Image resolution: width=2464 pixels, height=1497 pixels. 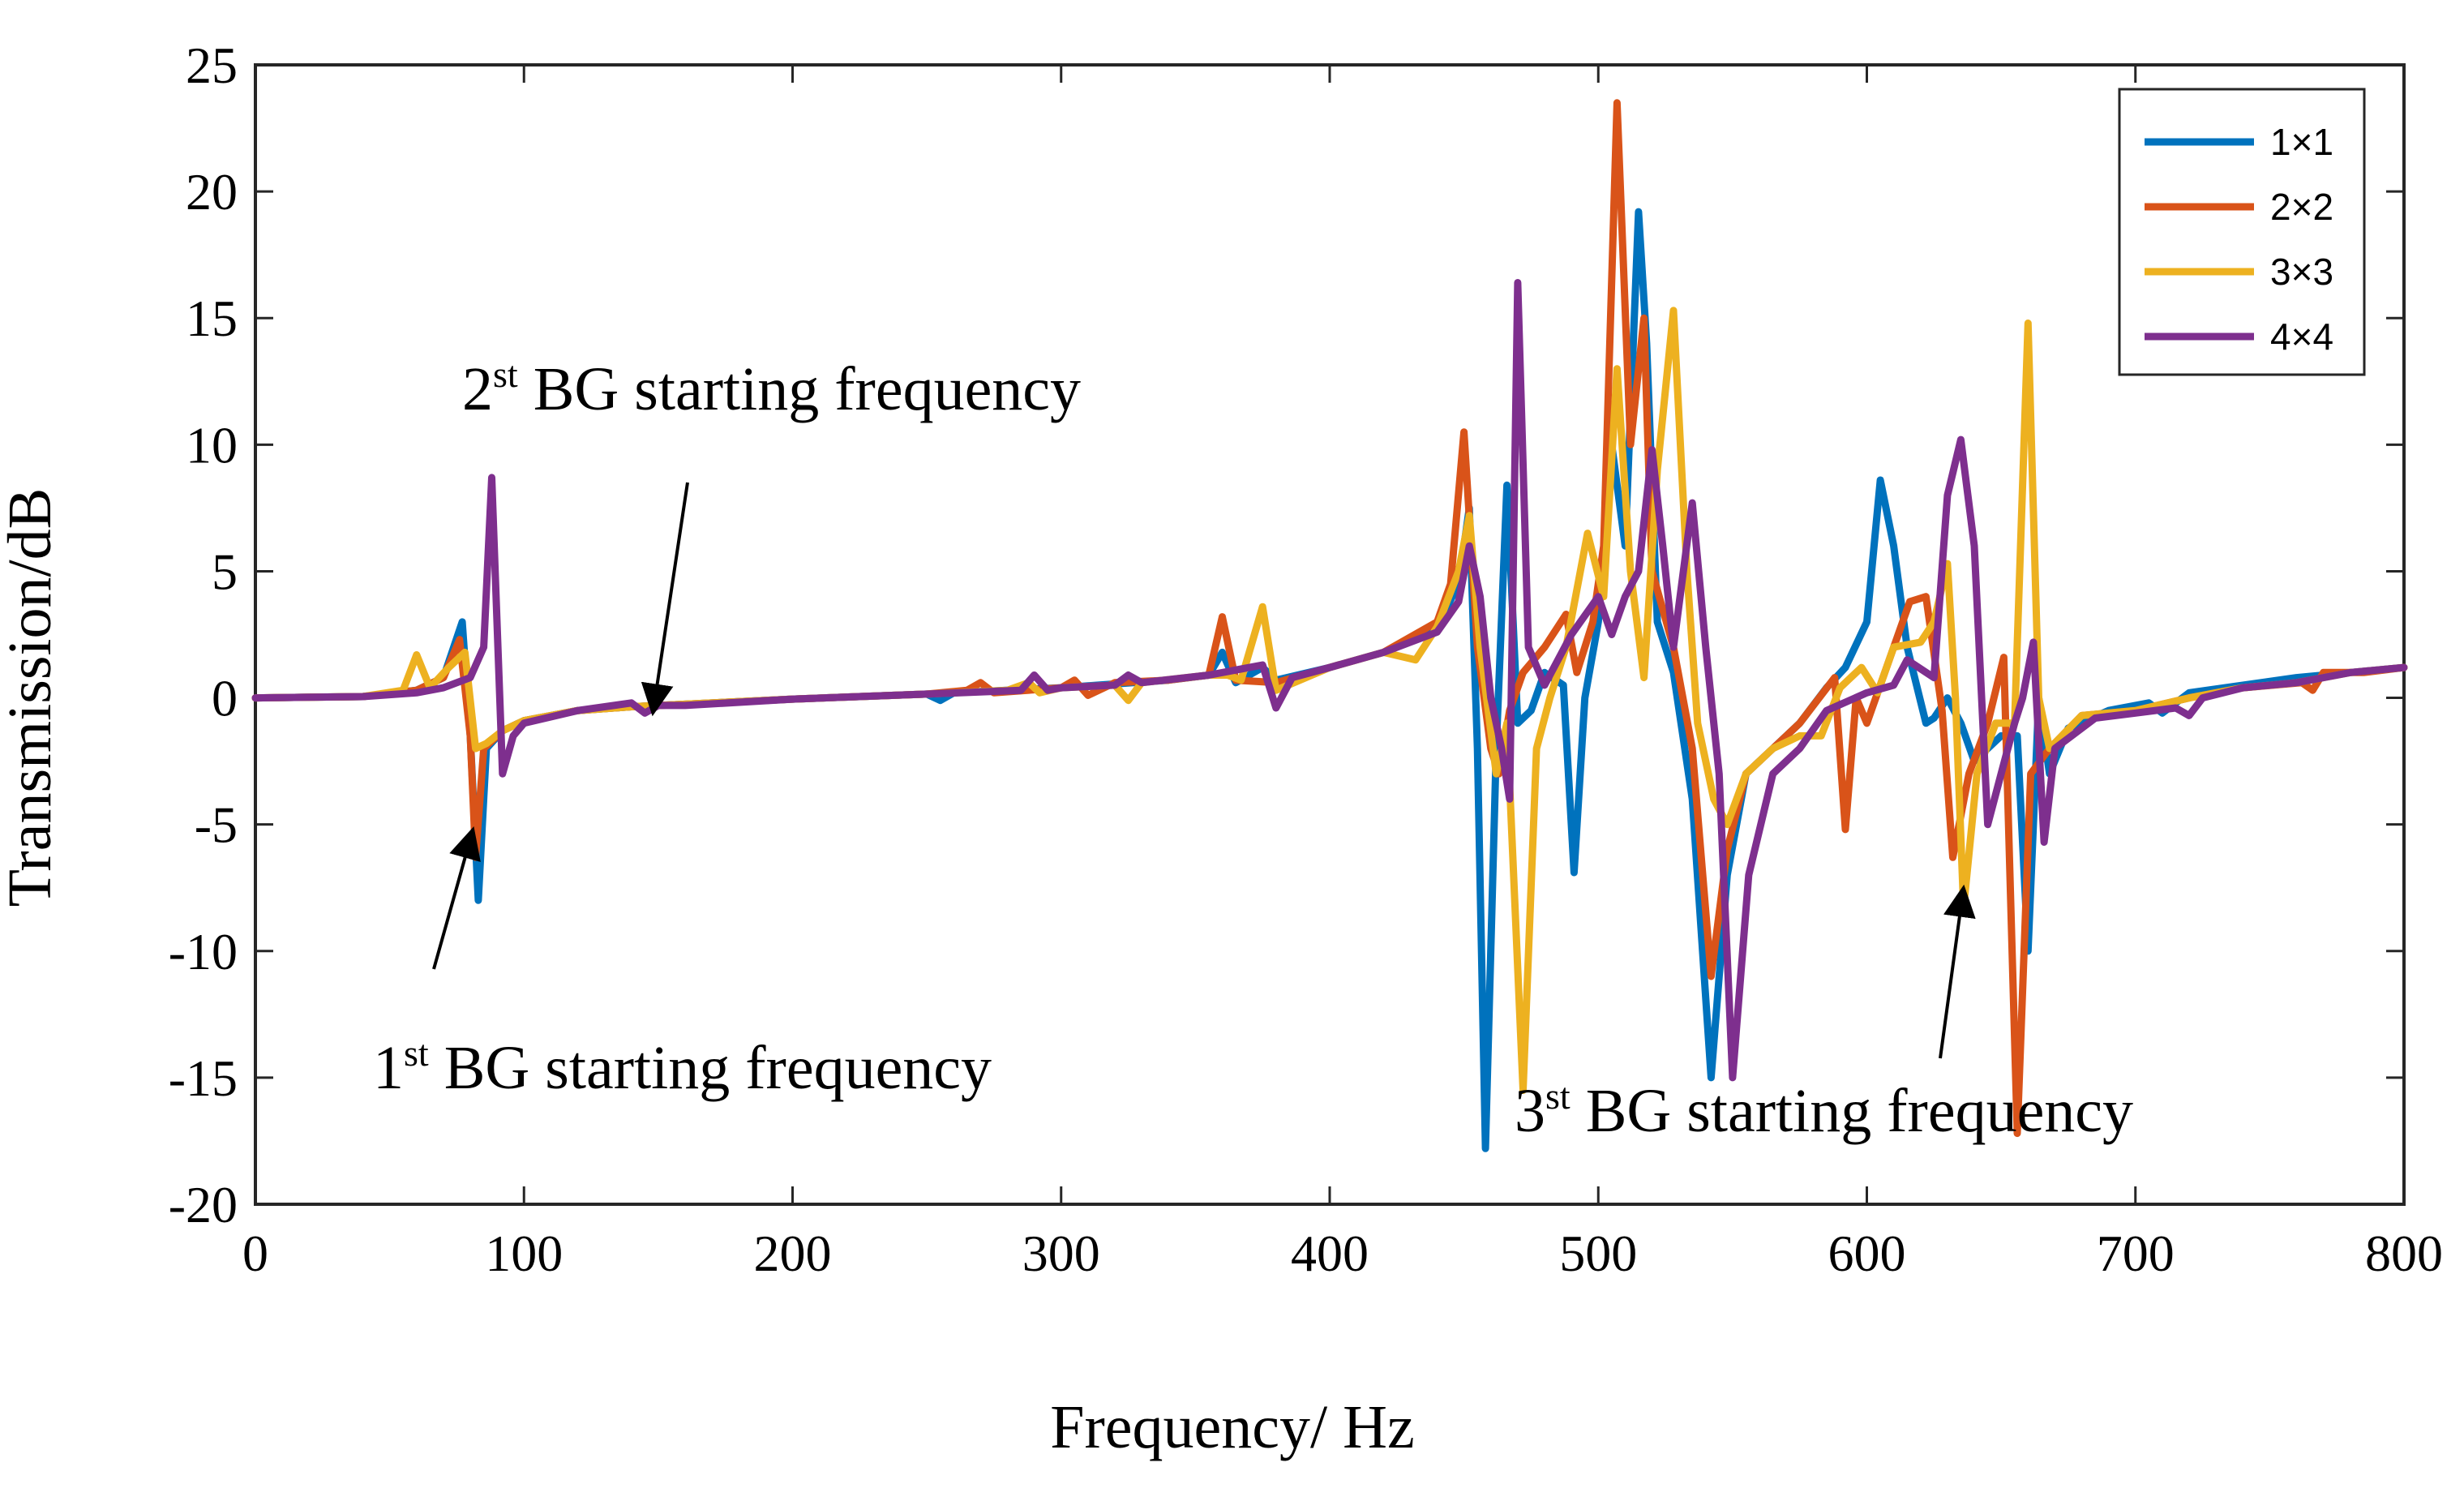 What do you see at coordinates (255, 1253) in the screenshot?
I see `x-tick-label: 0` at bounding box center [255, 1253].